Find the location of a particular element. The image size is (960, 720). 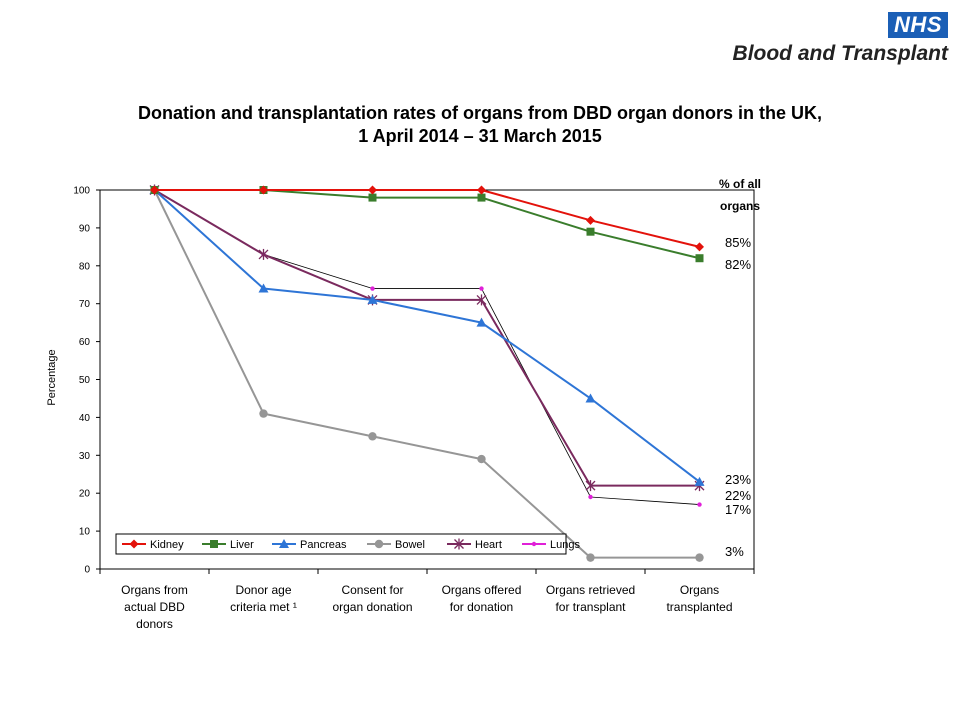

legend-label: Kidney is located at coordinates (167, 545).